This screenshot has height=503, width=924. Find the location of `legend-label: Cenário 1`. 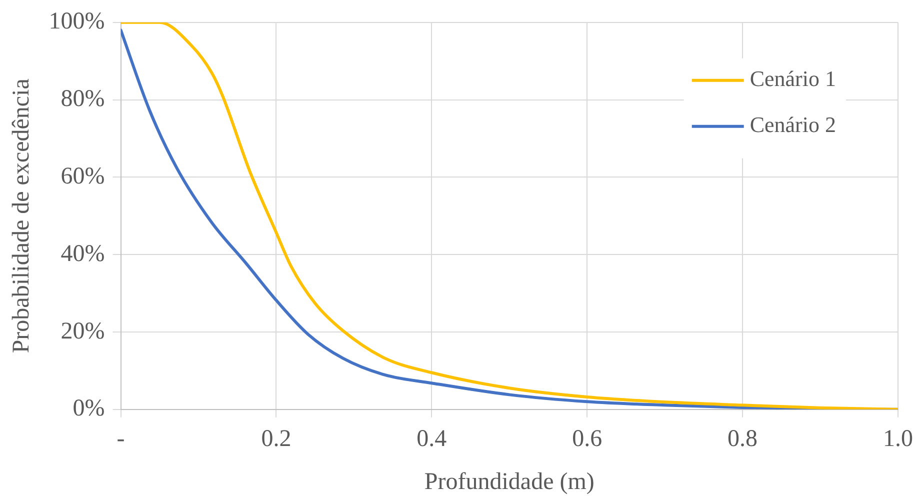

legend-label: Cenário 1 is located at coordinates (793, 79).